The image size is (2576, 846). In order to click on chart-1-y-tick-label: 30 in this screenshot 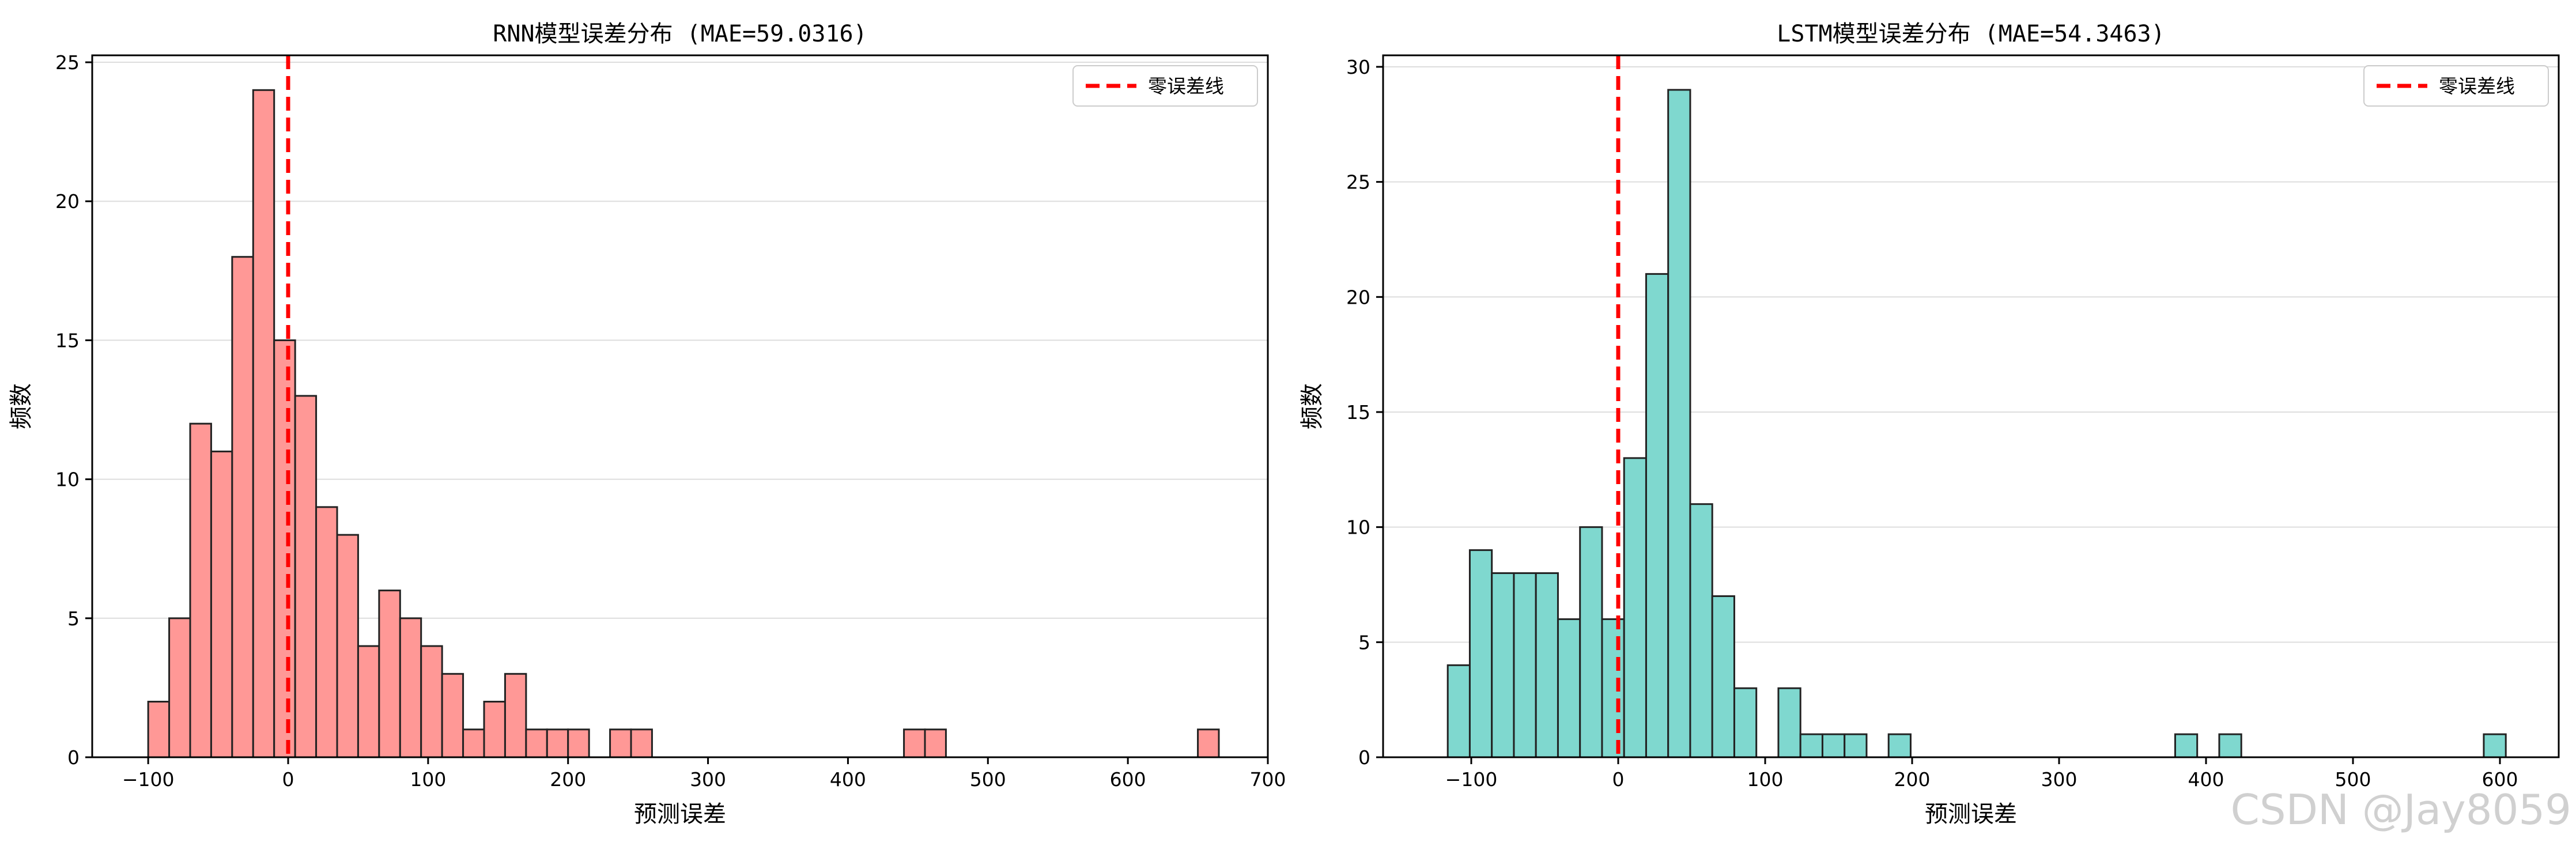, I will do `click(1358, 67)`.